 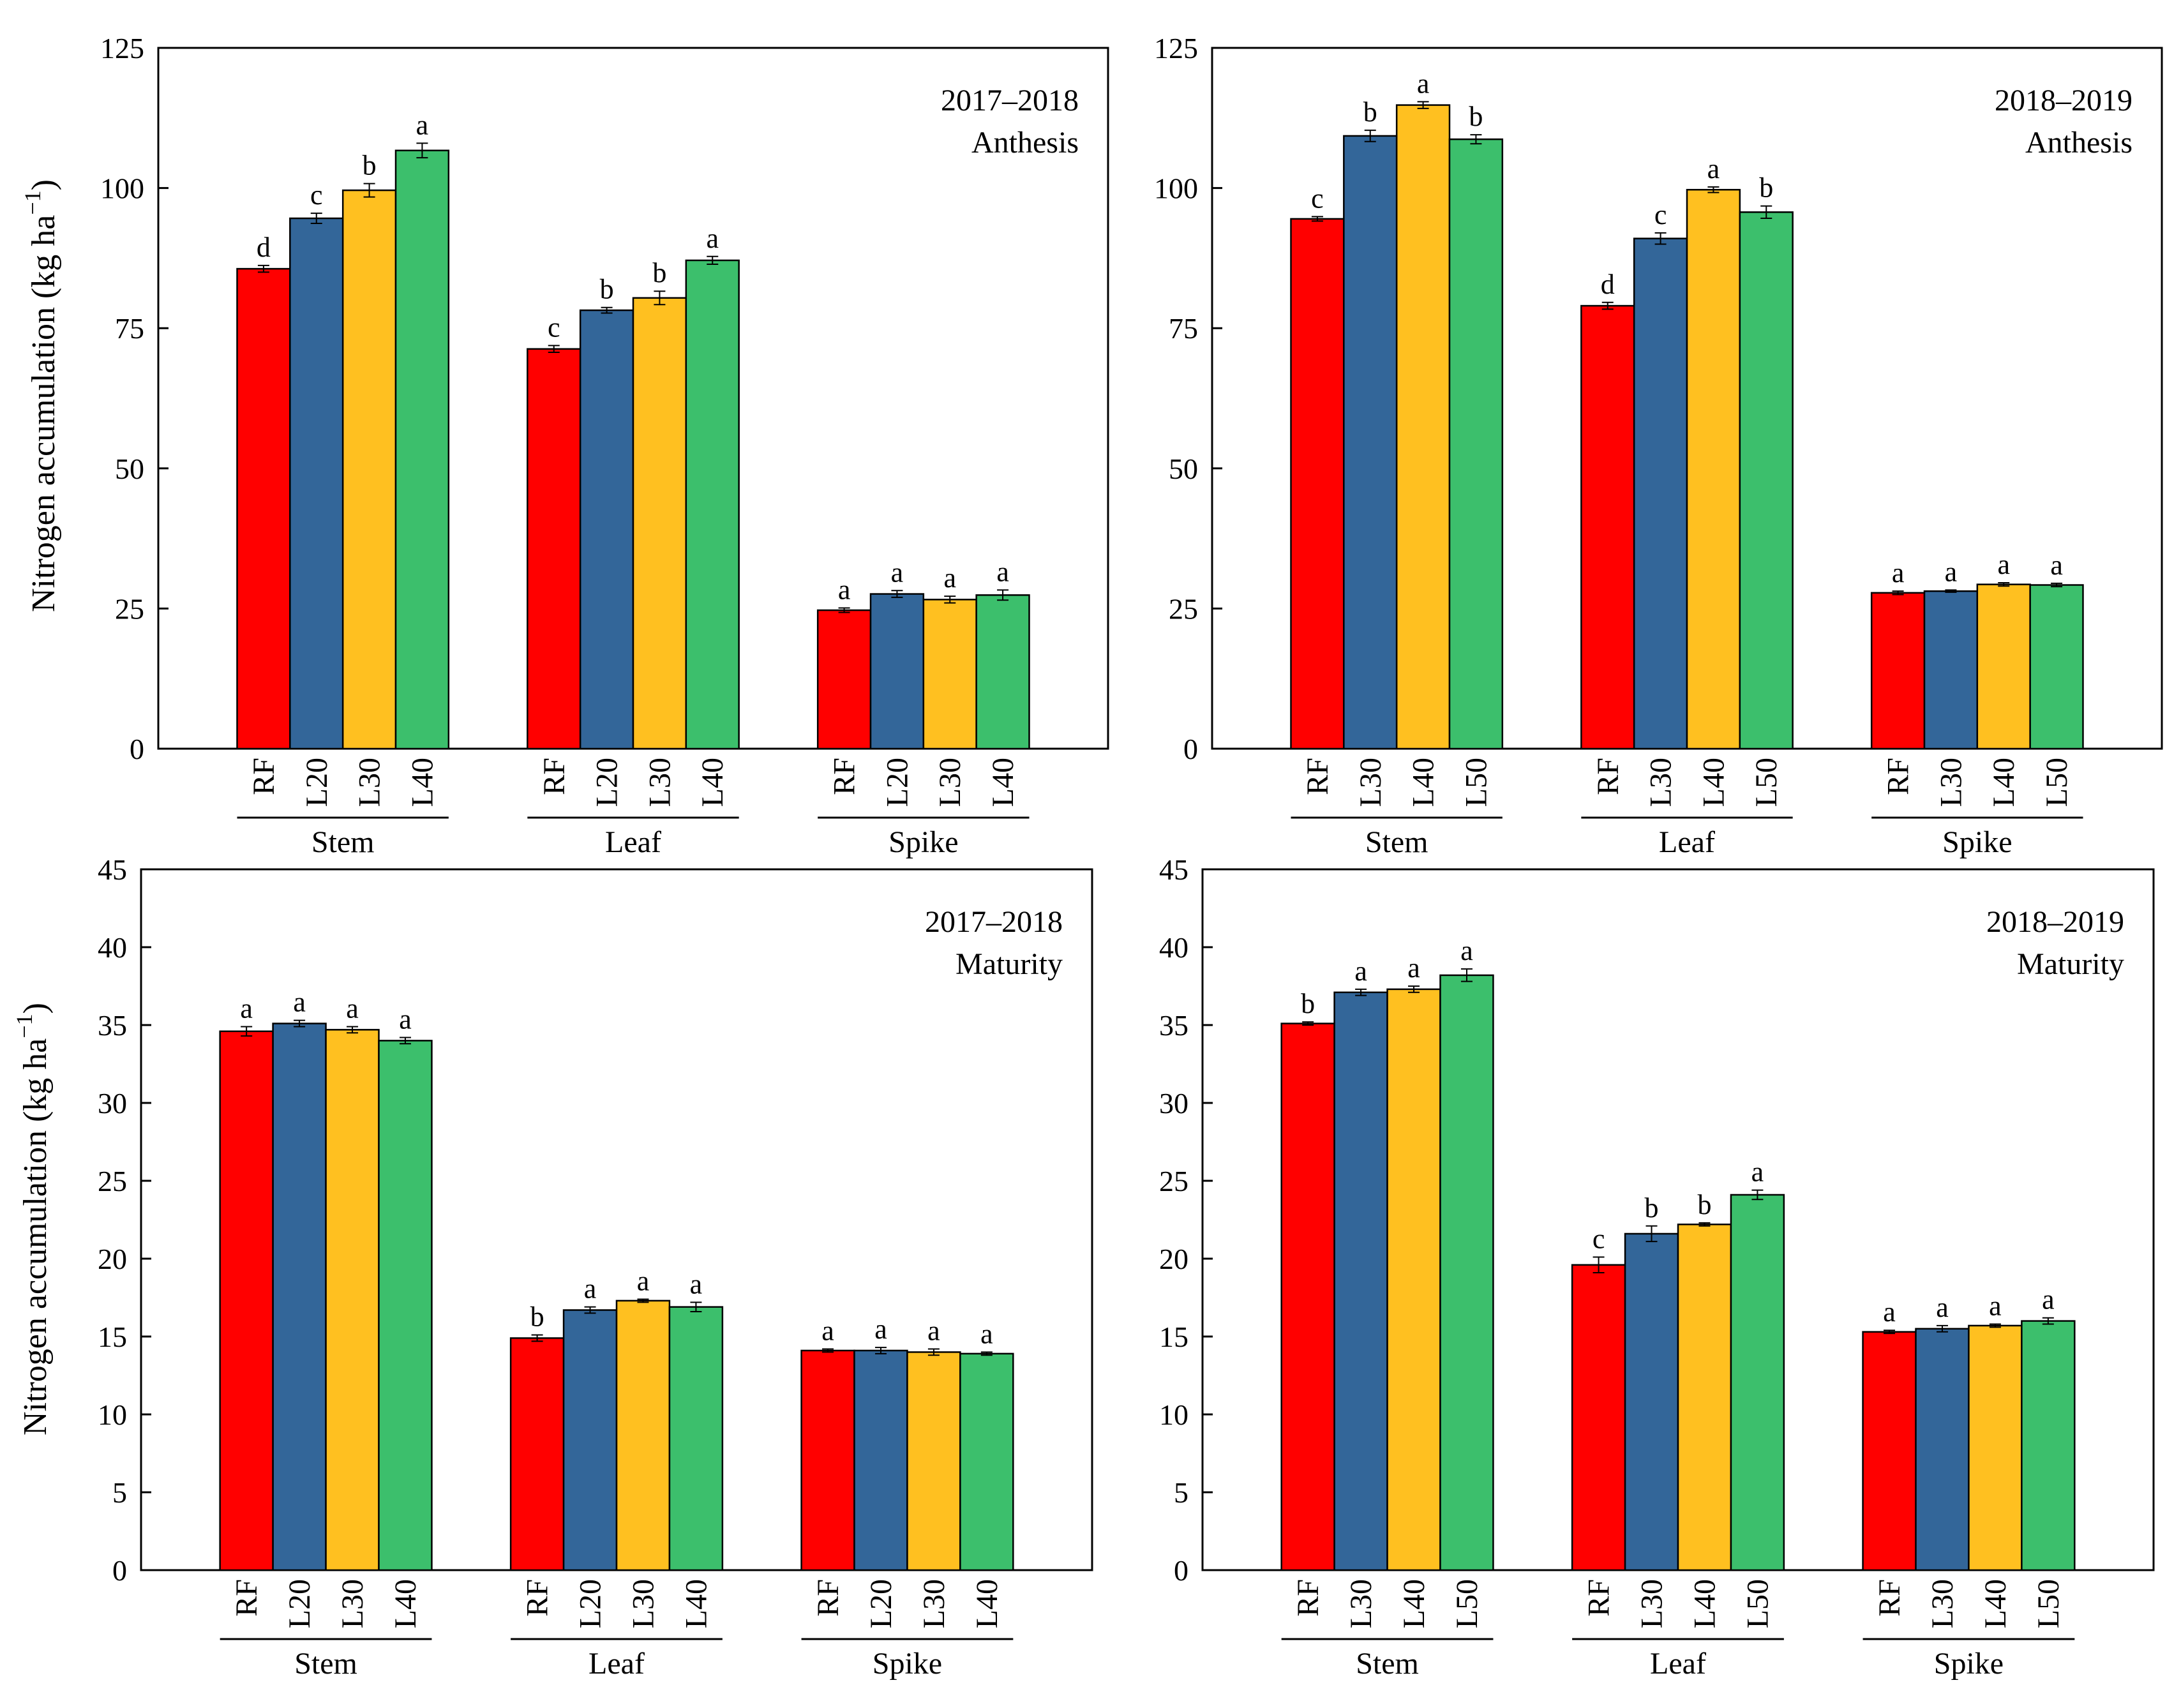 What do you see at coordinates (2056, 667) in the screenshot?
I see `bar-spike-l50` at bounding box center [2056, 667].